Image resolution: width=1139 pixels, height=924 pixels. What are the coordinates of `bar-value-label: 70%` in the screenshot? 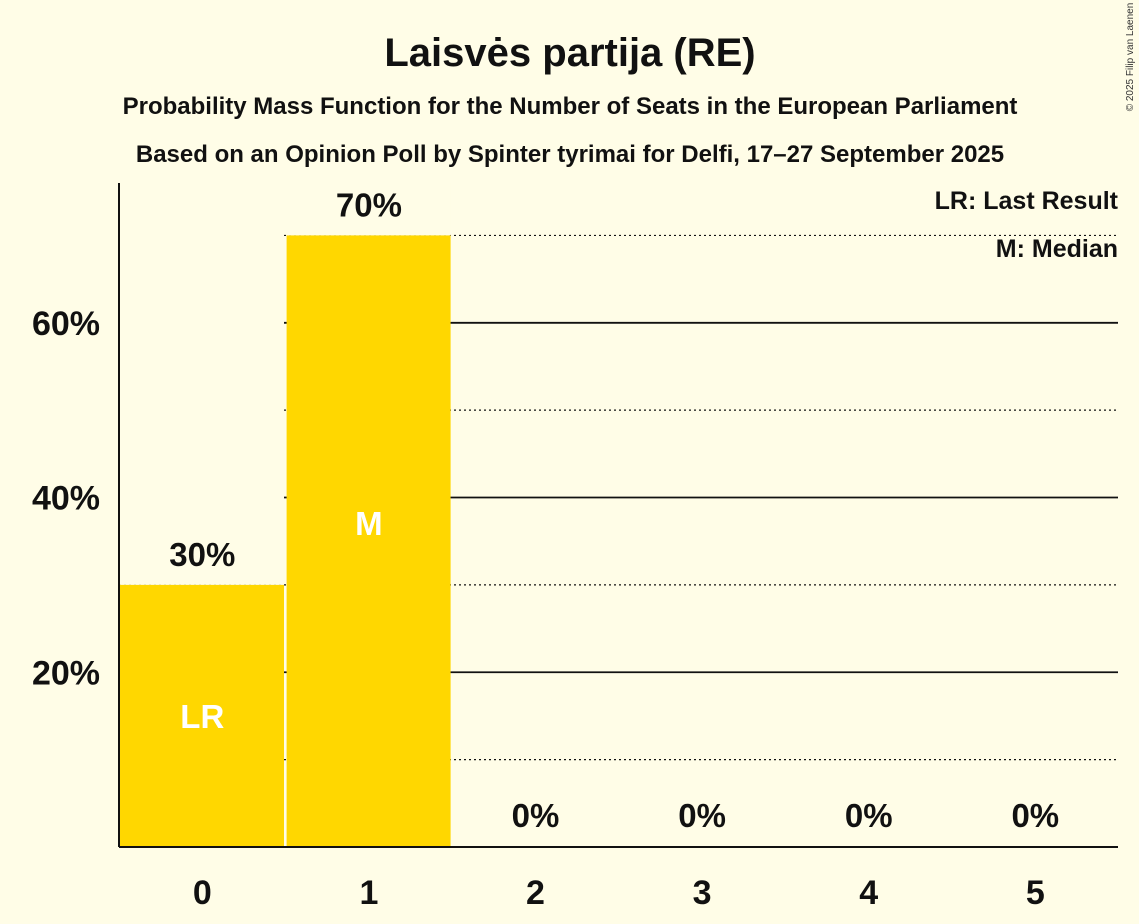 It's located at (369, 204).